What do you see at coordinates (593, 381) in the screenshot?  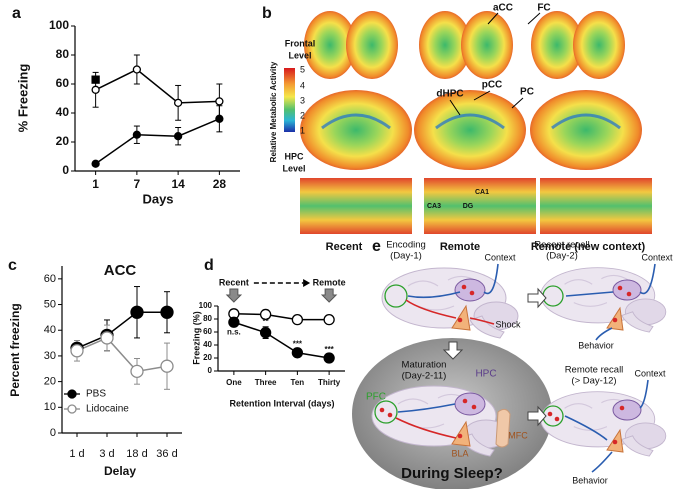 I see `stage-label: (> Day-12)` at bounding box center [593, 381].